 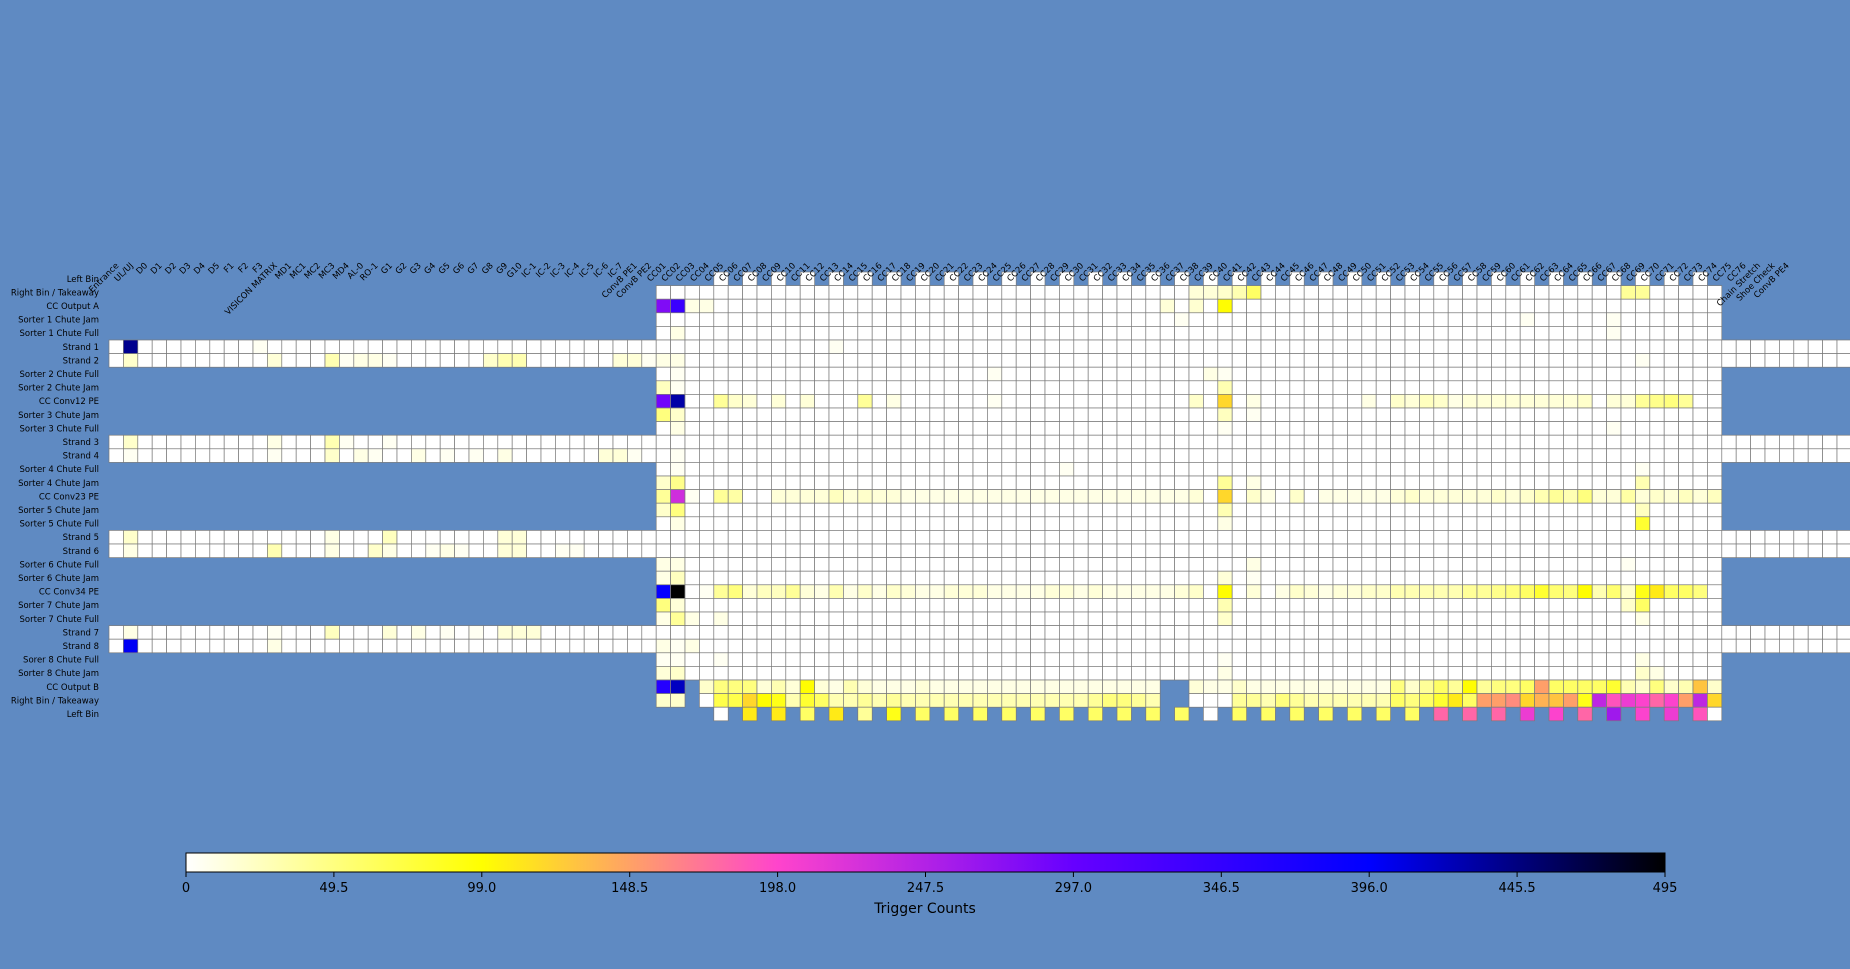 What do you see at coordinates (474, 269) in the screenshot?
I see `column-label: G7` at bounding box center [474, 269].